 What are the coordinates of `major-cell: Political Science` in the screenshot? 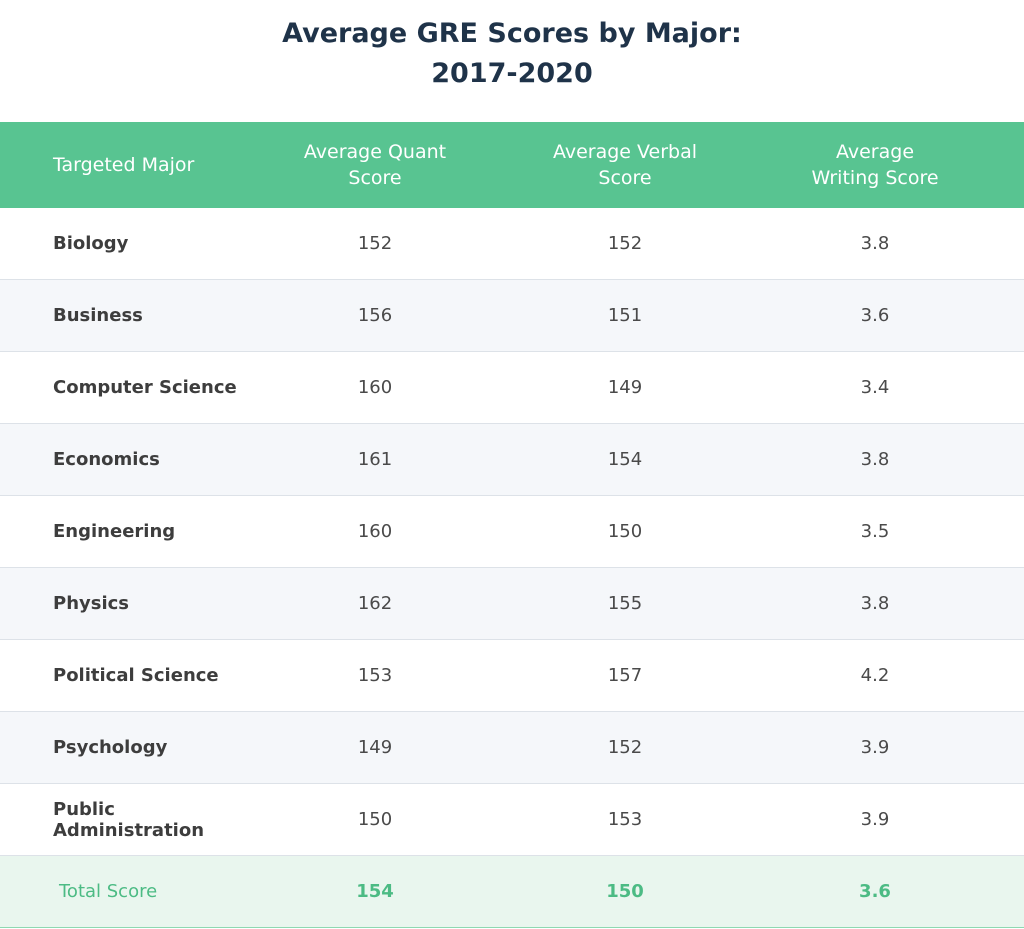 It's located at (125, 675).